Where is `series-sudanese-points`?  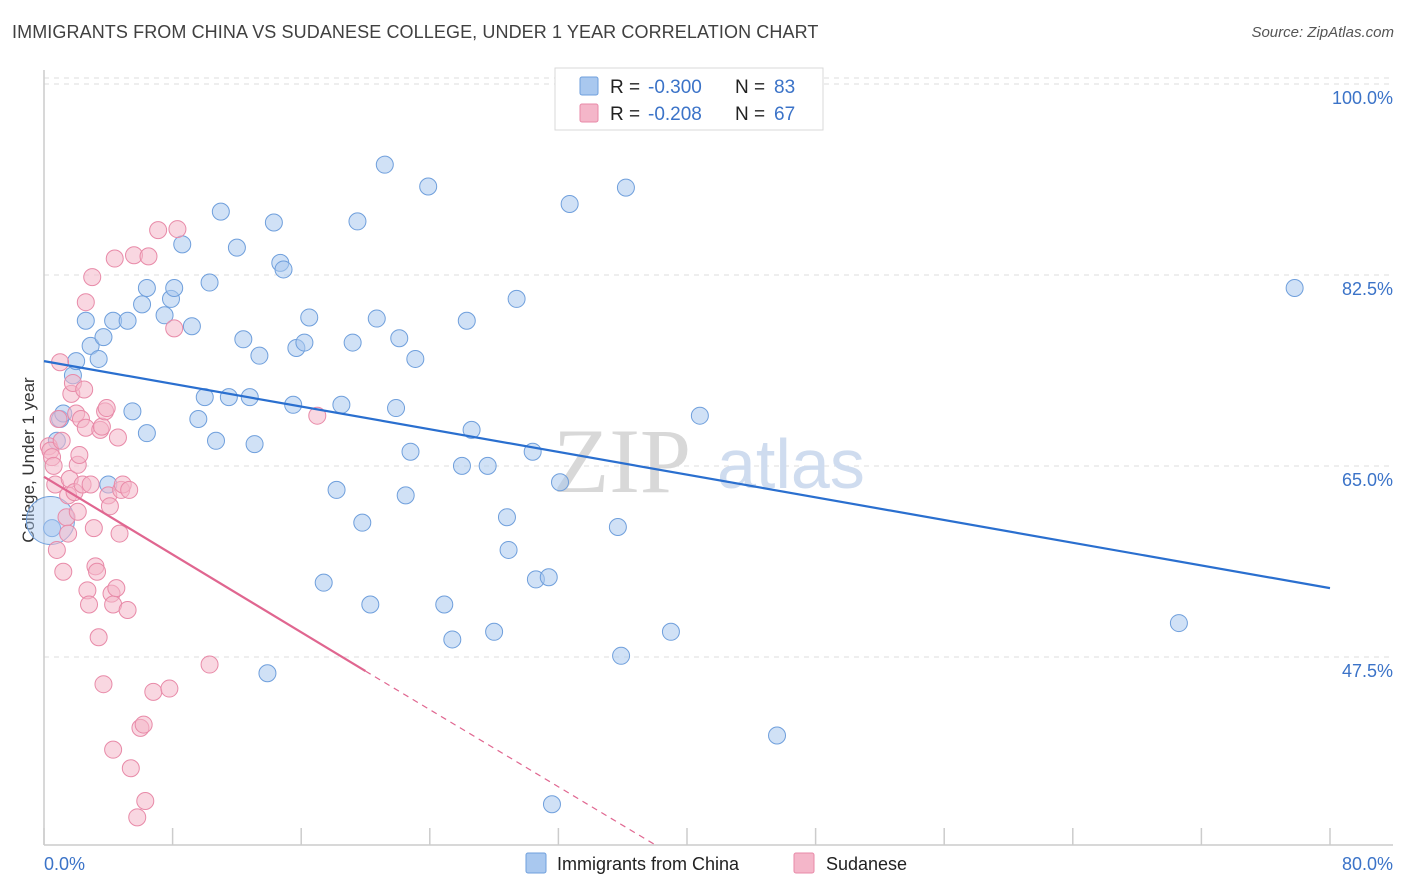 series-sudanese-points is located at coordinates (183, 523).